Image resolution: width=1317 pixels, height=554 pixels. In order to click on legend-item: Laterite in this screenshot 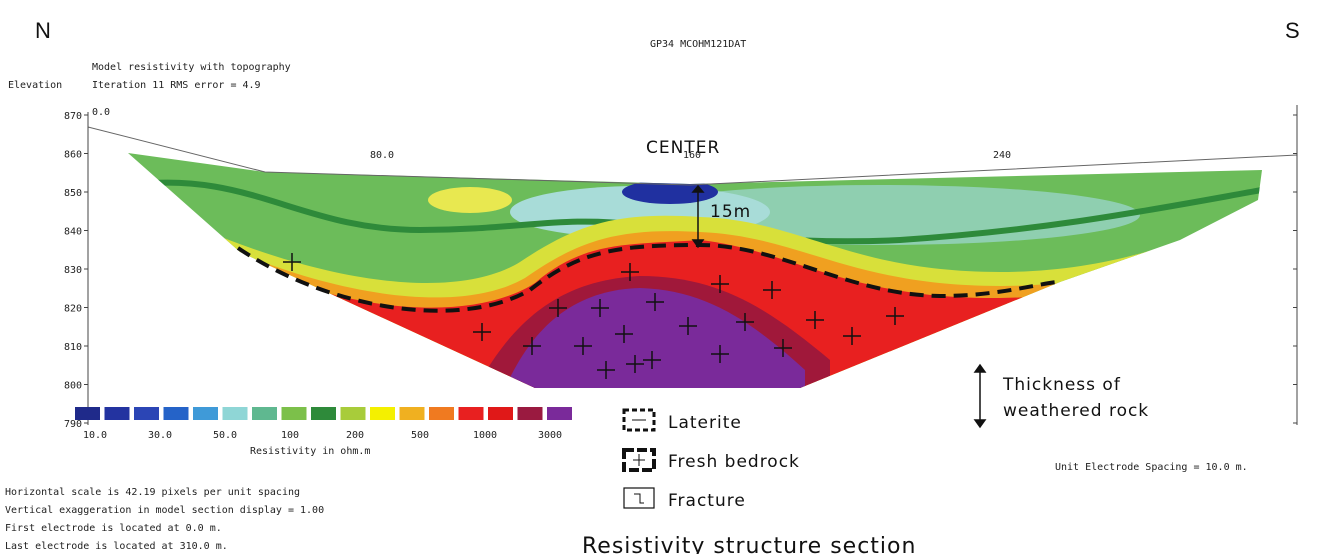, I will do `click(705, 423)`.